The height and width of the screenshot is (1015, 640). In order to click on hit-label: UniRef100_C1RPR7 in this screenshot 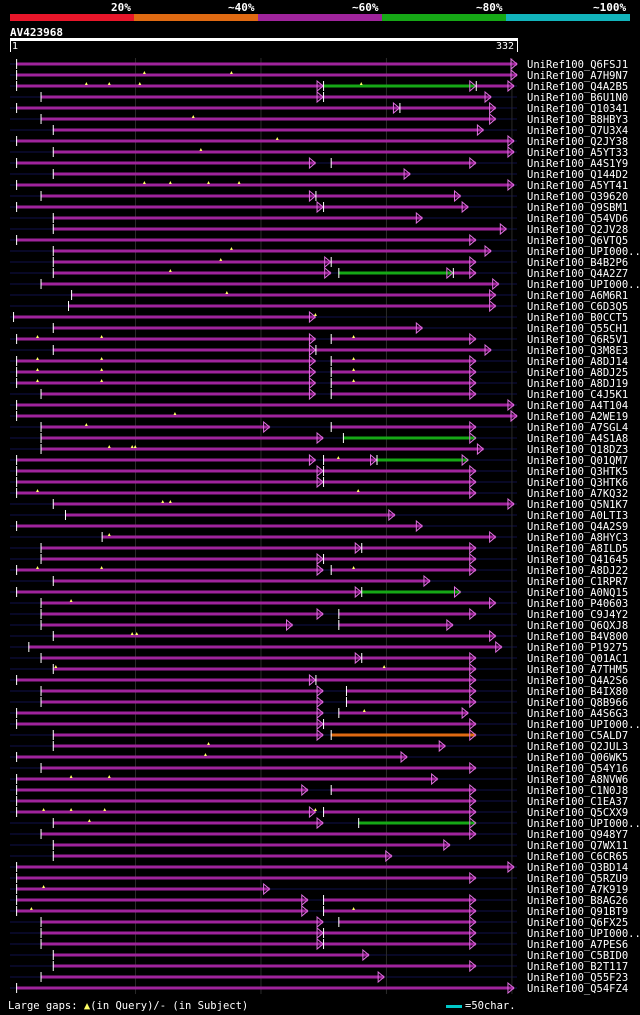, I will do `click(577, 582)`.